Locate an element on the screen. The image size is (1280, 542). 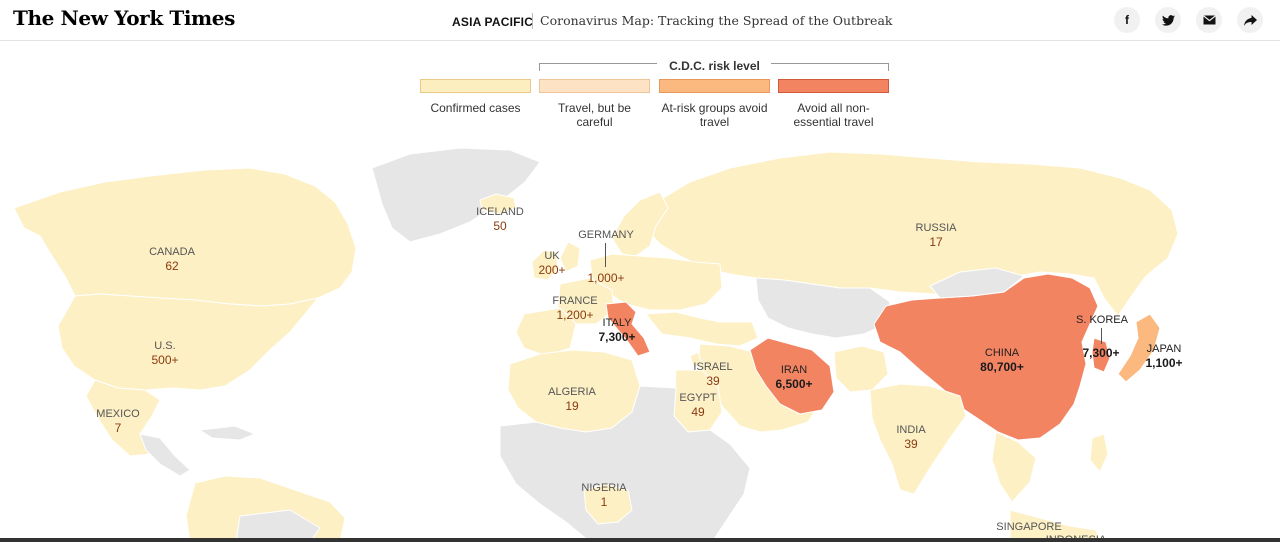
country-usa is located at coordinates (188, 342).